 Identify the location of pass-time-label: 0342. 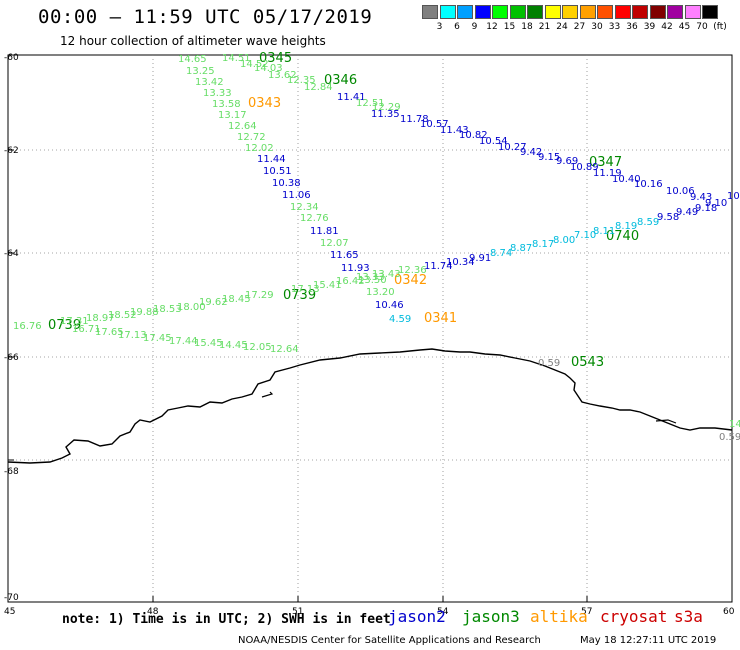
(410, 280).